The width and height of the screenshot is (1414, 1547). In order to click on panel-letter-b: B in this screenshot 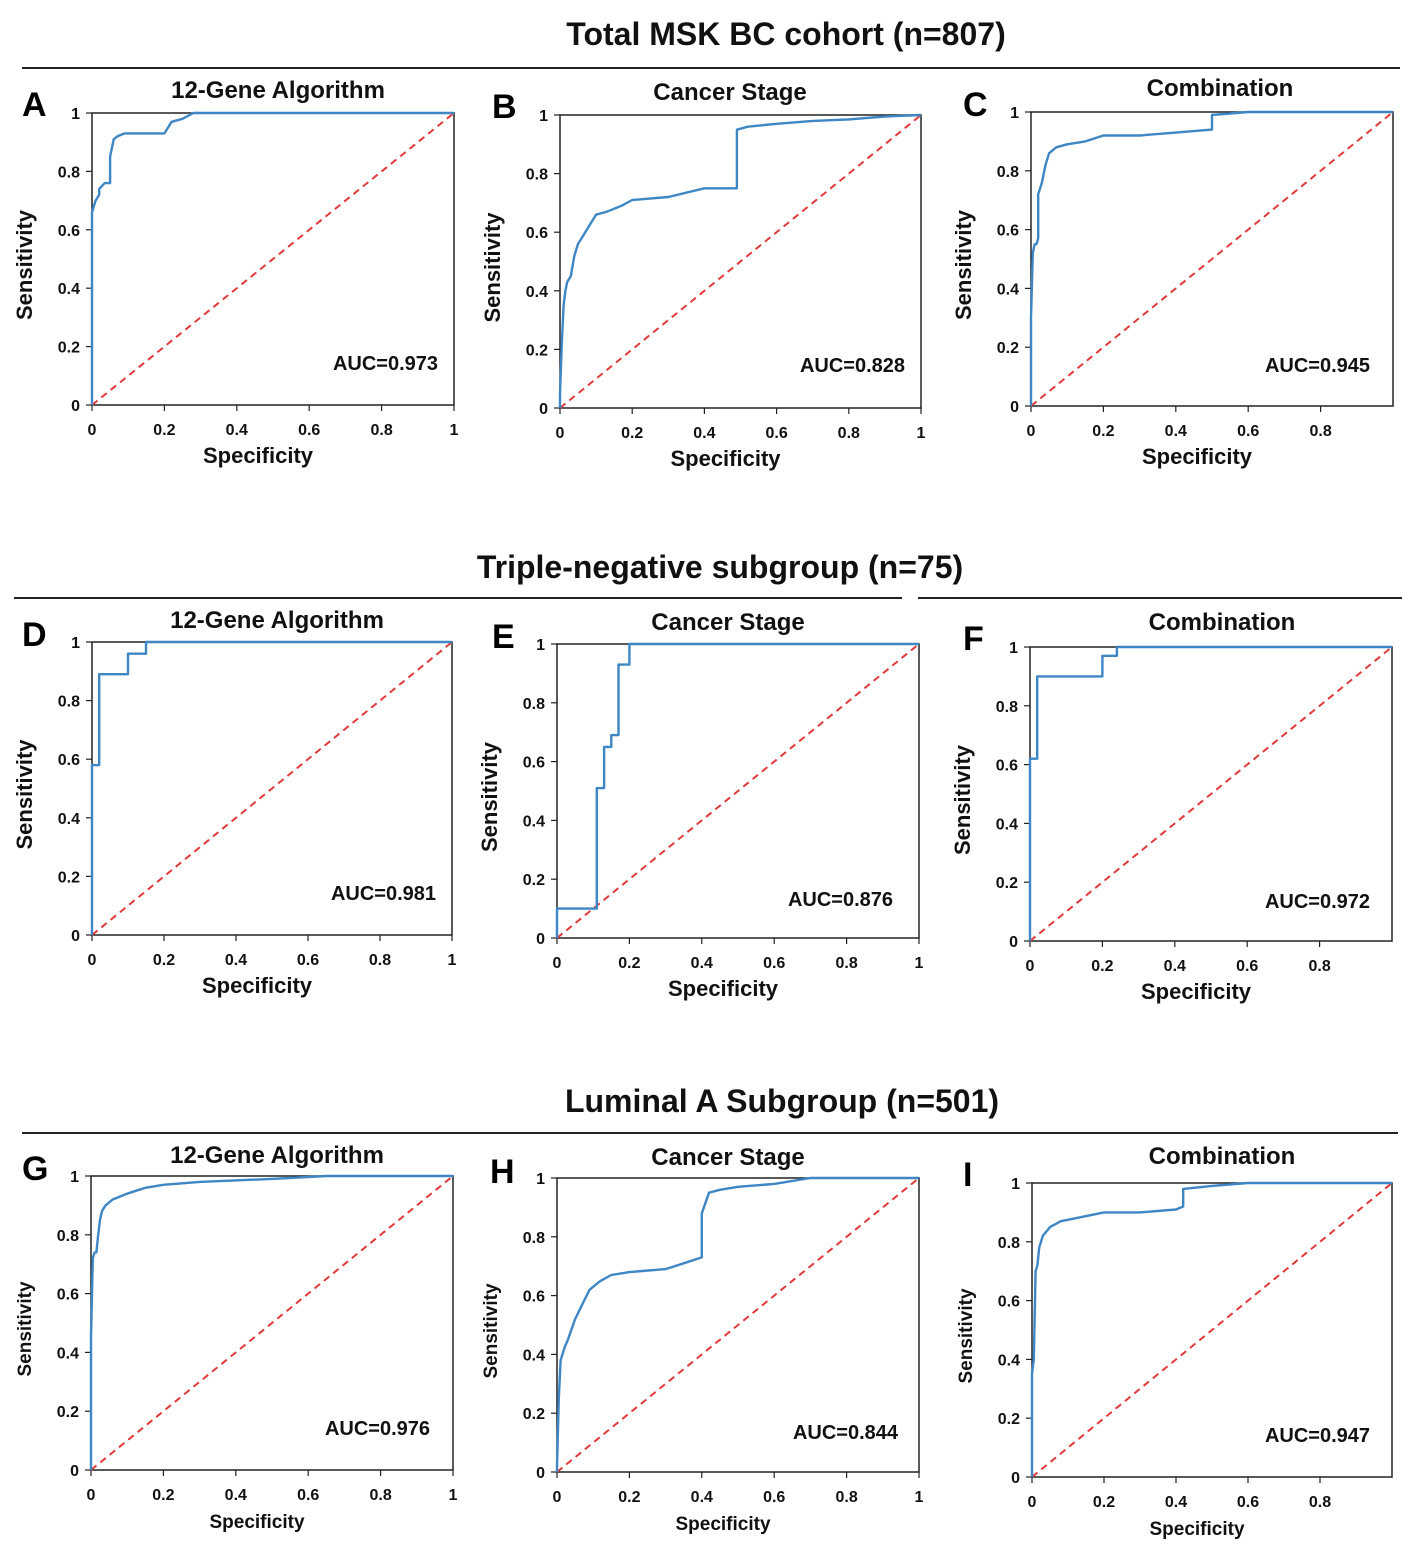, I will do `click(504, 107)`.